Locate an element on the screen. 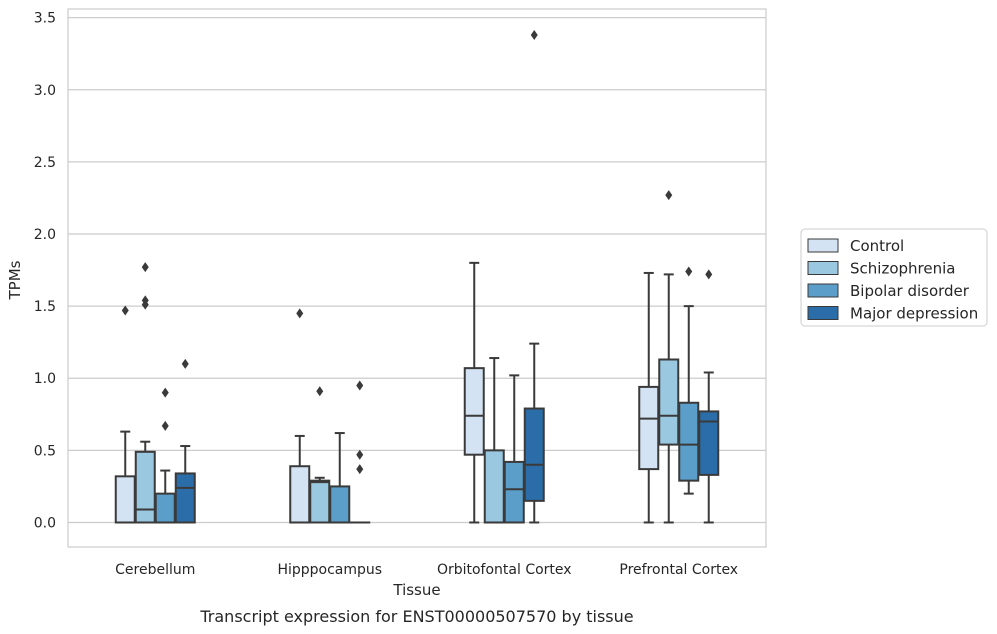 This screenshot has width=997, height=634. legend-label: Control is located at coordinates (877, 246).